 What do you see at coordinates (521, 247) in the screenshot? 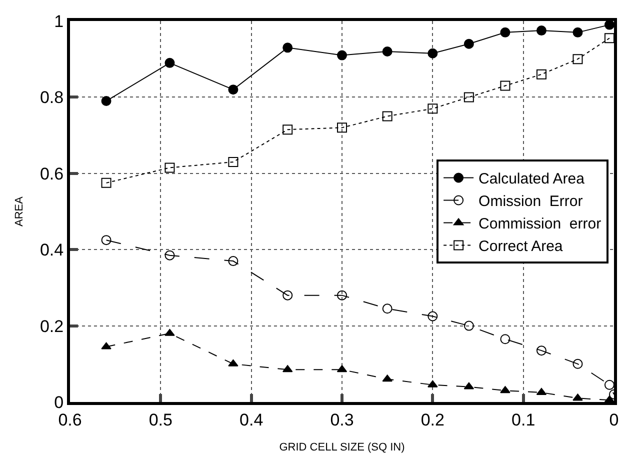
I see `legend-label: Correct Area` at bounding box center [521, 247].